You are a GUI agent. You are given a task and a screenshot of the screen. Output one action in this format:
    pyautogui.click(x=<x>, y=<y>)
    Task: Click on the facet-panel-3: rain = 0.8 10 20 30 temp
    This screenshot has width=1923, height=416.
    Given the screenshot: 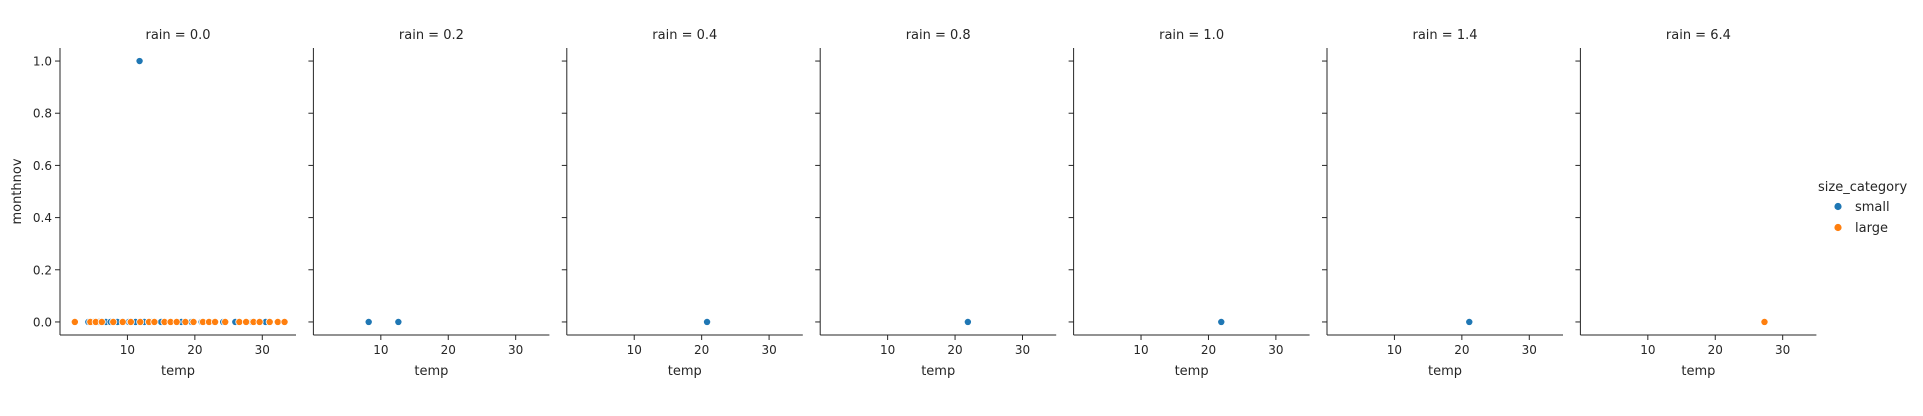 What is the action you would take?
    pyautogui.click(x=936, y=203)
    